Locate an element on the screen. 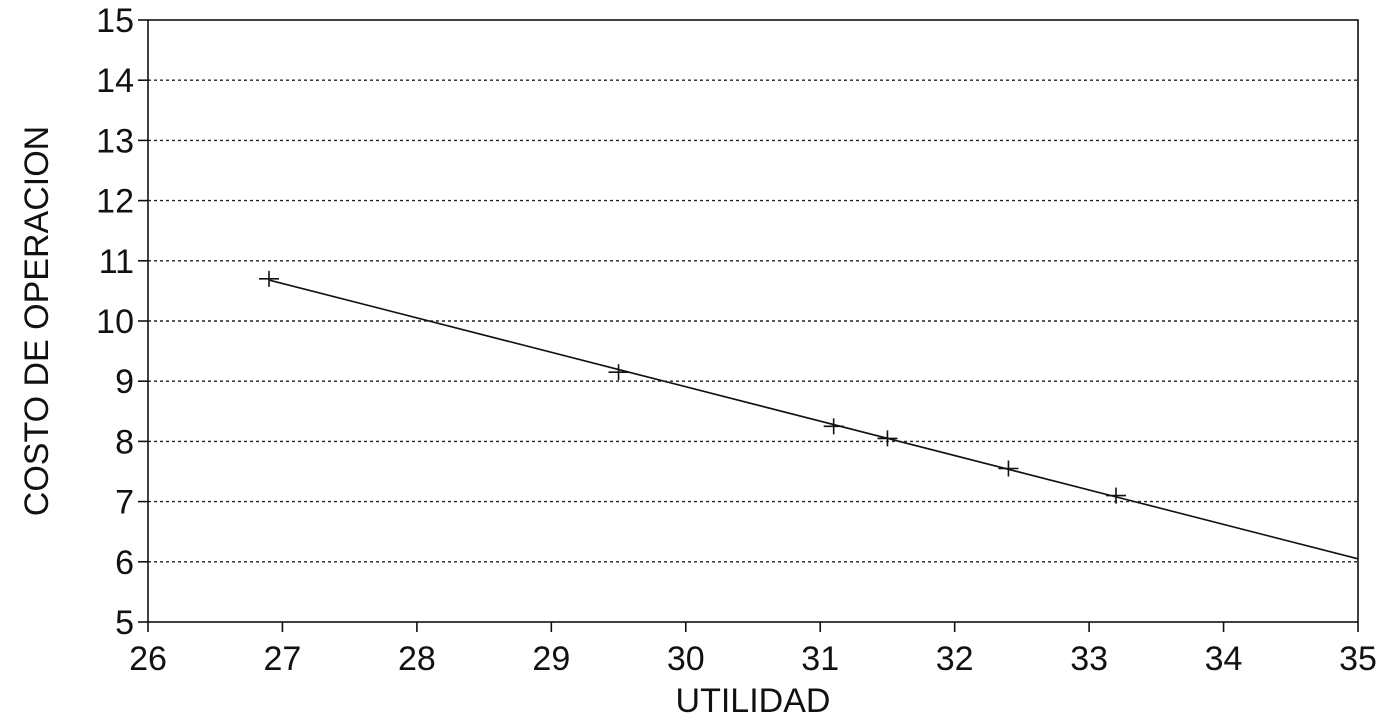 Image resolution: width=1386 pixels, height=724 pixels. x-tick-label-35: 35 is located at coordinates (1358, 659).